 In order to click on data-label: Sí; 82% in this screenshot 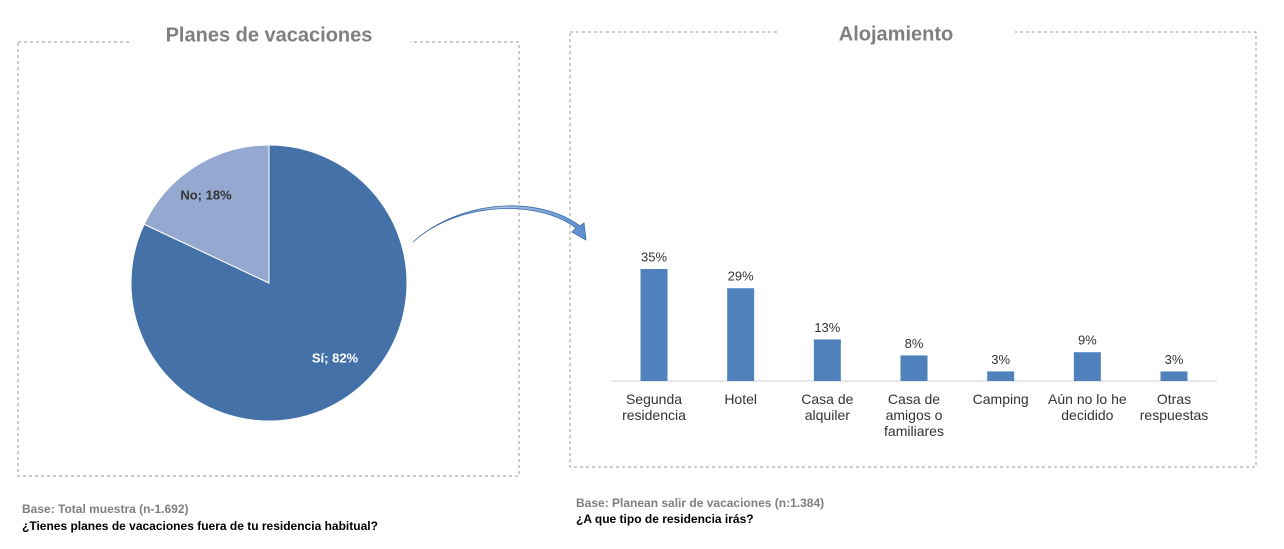, I will do `click(335, 357)`.